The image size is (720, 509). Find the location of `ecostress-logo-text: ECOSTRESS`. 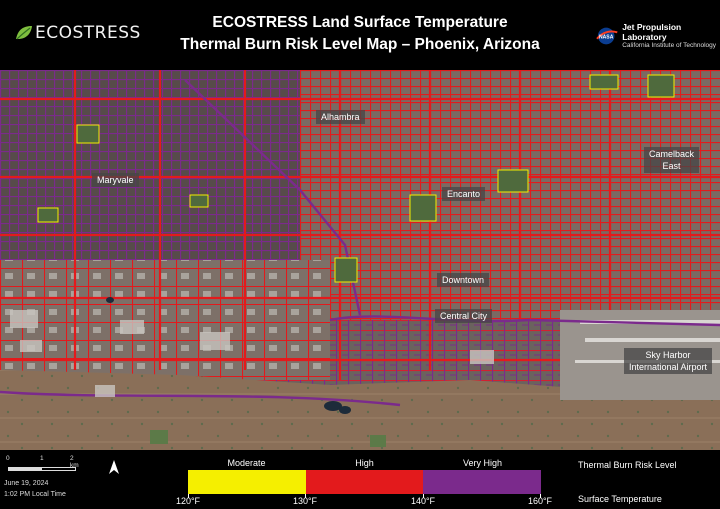

ecostress-logo-text: ECOSTRESS is located at coordinates (88, 33).